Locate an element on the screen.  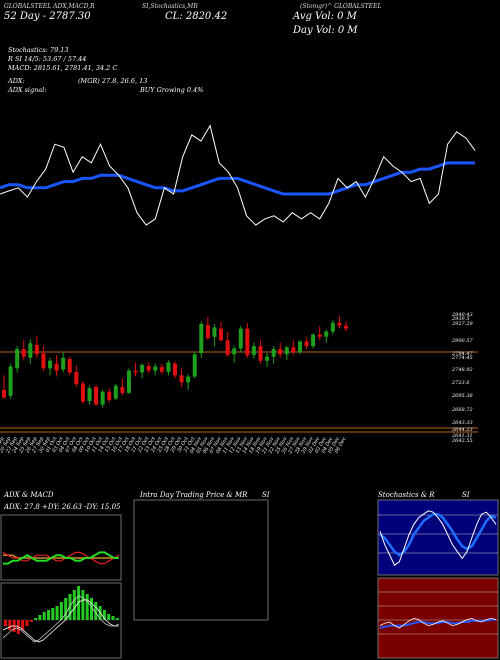
rsi-small-box is located at coordinates (438, 618).